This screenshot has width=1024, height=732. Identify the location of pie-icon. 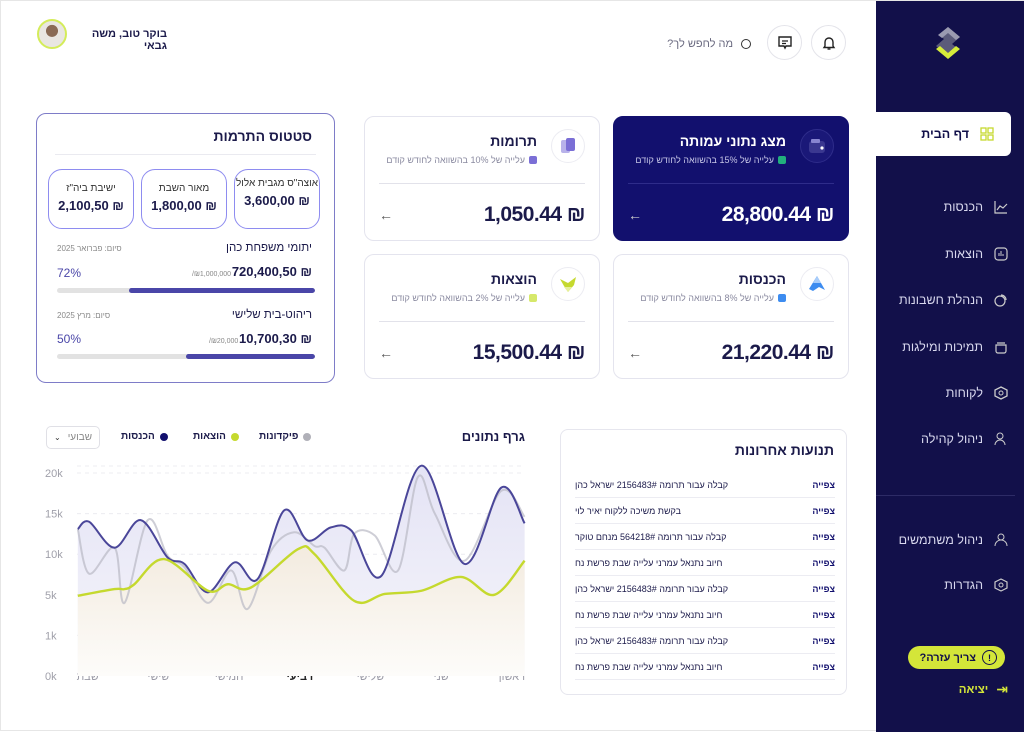
(1001, 300).